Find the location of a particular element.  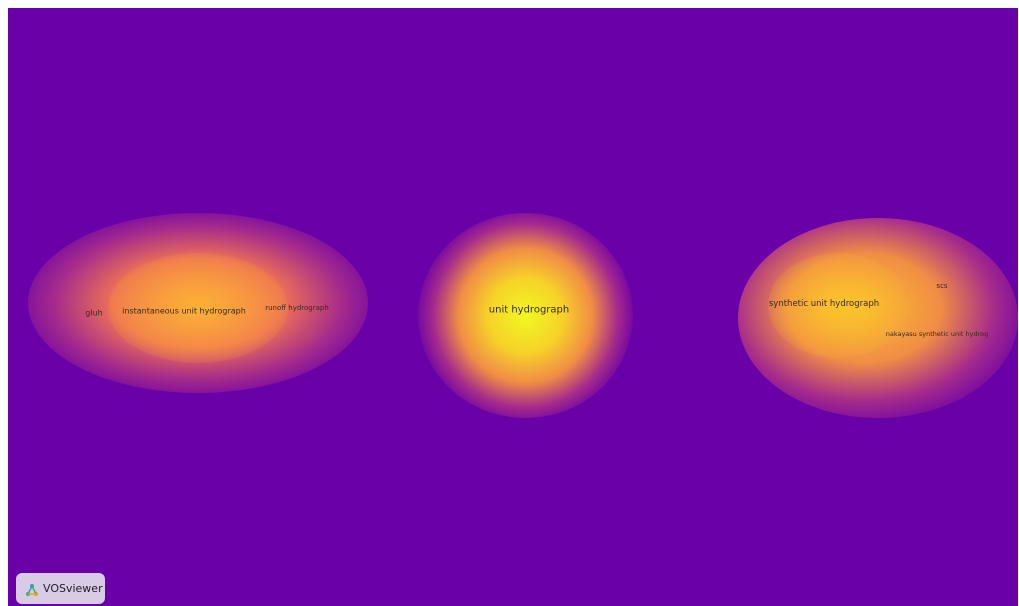

keyword-nakayasu-synthetic-unit-hydrograph: nakayasu synthetic unit hydrog is located at coordinates (937, 334).